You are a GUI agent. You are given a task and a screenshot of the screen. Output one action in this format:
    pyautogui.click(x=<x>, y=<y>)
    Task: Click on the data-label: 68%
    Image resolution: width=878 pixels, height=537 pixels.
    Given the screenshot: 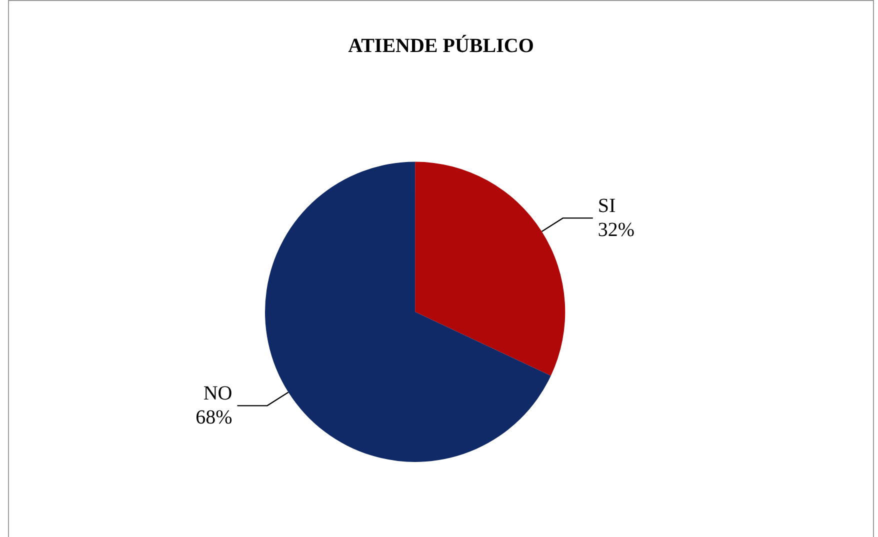 What is the action you would take?
    pyautogui.click(x=214, y=417)
    